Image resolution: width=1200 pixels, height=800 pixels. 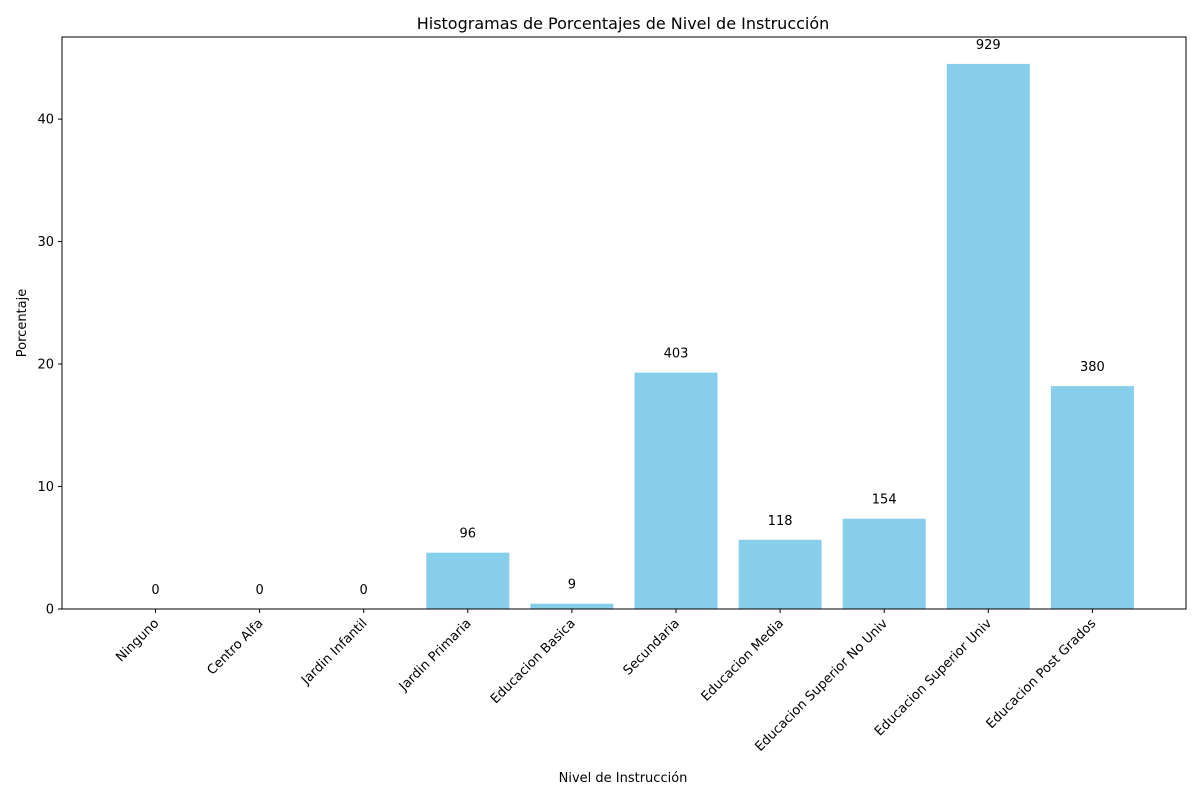 I want to click on x-tick-label: Jardin Infantil, so click(x=334, y=652).